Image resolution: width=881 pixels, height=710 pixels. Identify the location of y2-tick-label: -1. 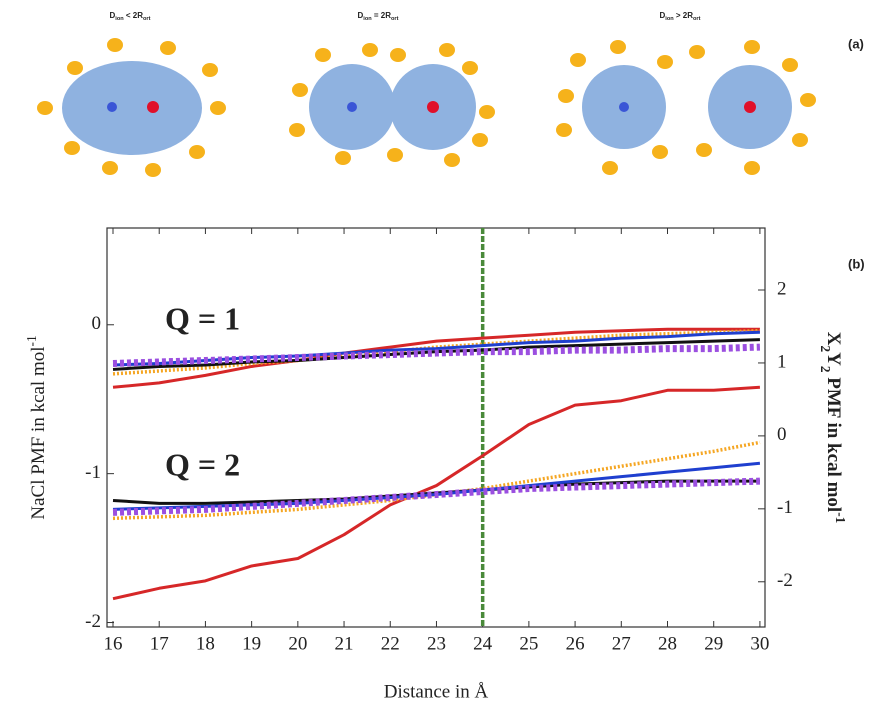
(785, 507).